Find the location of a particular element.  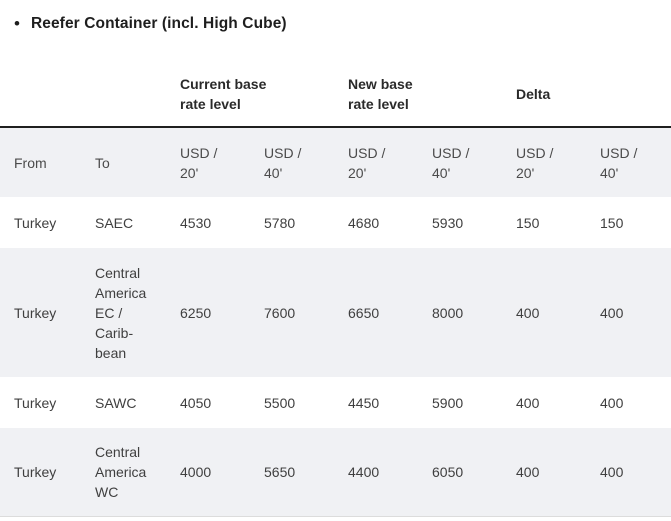

col-header-from: From is located at coordinates (40, 161).